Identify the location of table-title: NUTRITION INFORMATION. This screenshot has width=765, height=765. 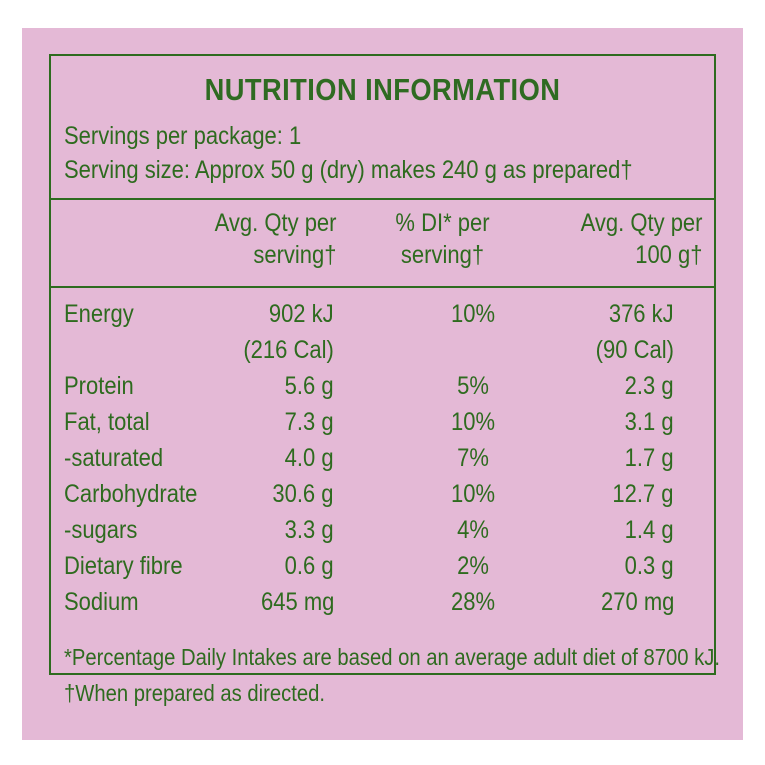
(382, 89).